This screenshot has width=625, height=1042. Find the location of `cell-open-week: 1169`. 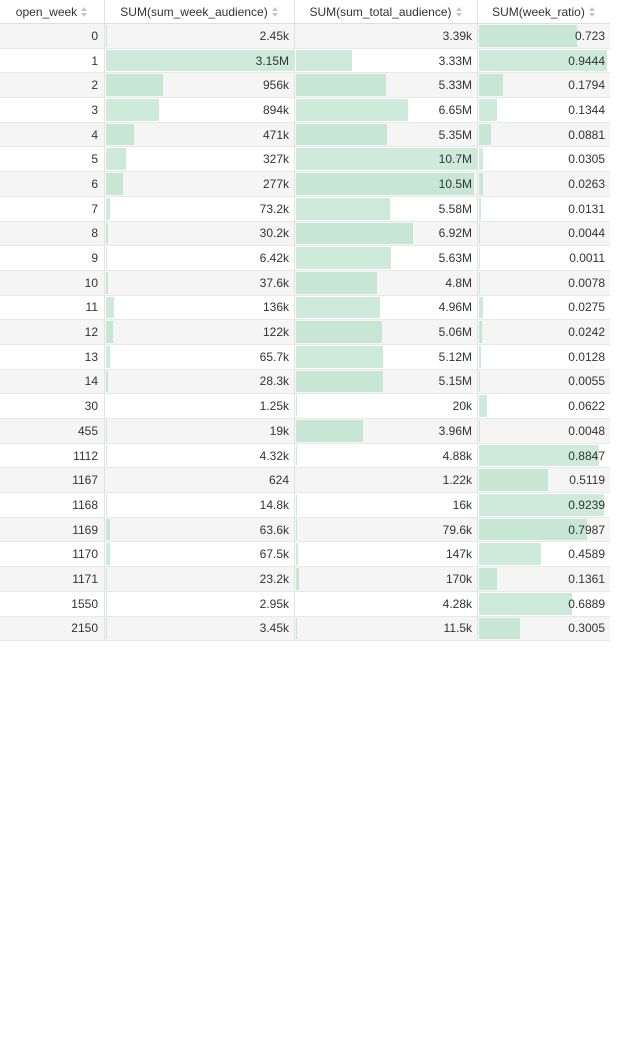

cell-open-week: 1169 is located at coordinates (52, 530).